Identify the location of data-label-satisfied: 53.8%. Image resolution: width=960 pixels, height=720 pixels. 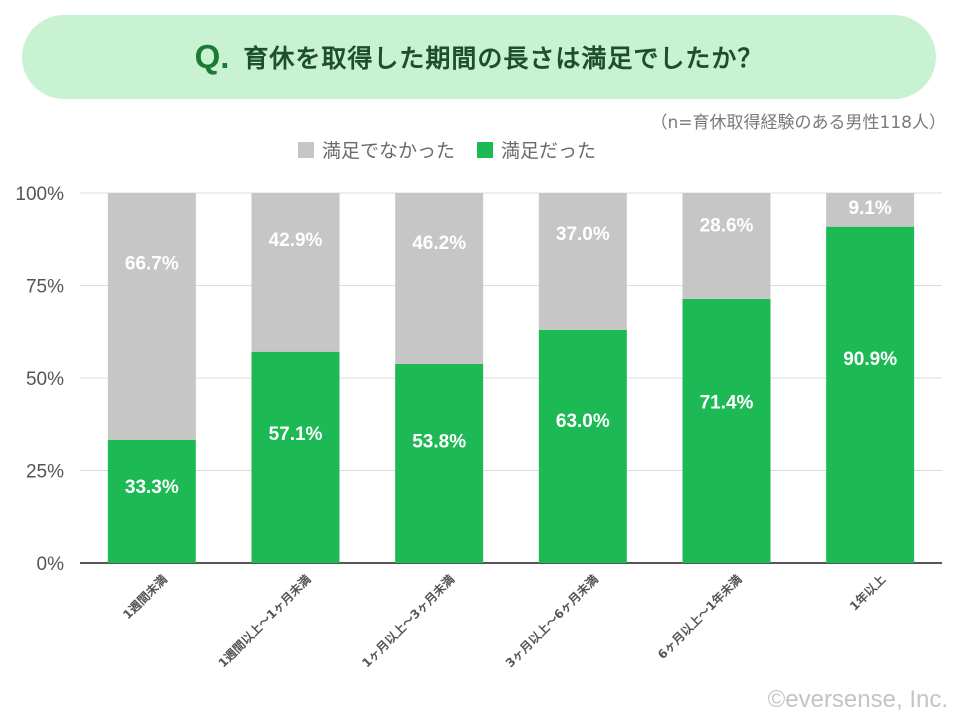
(439, 442).